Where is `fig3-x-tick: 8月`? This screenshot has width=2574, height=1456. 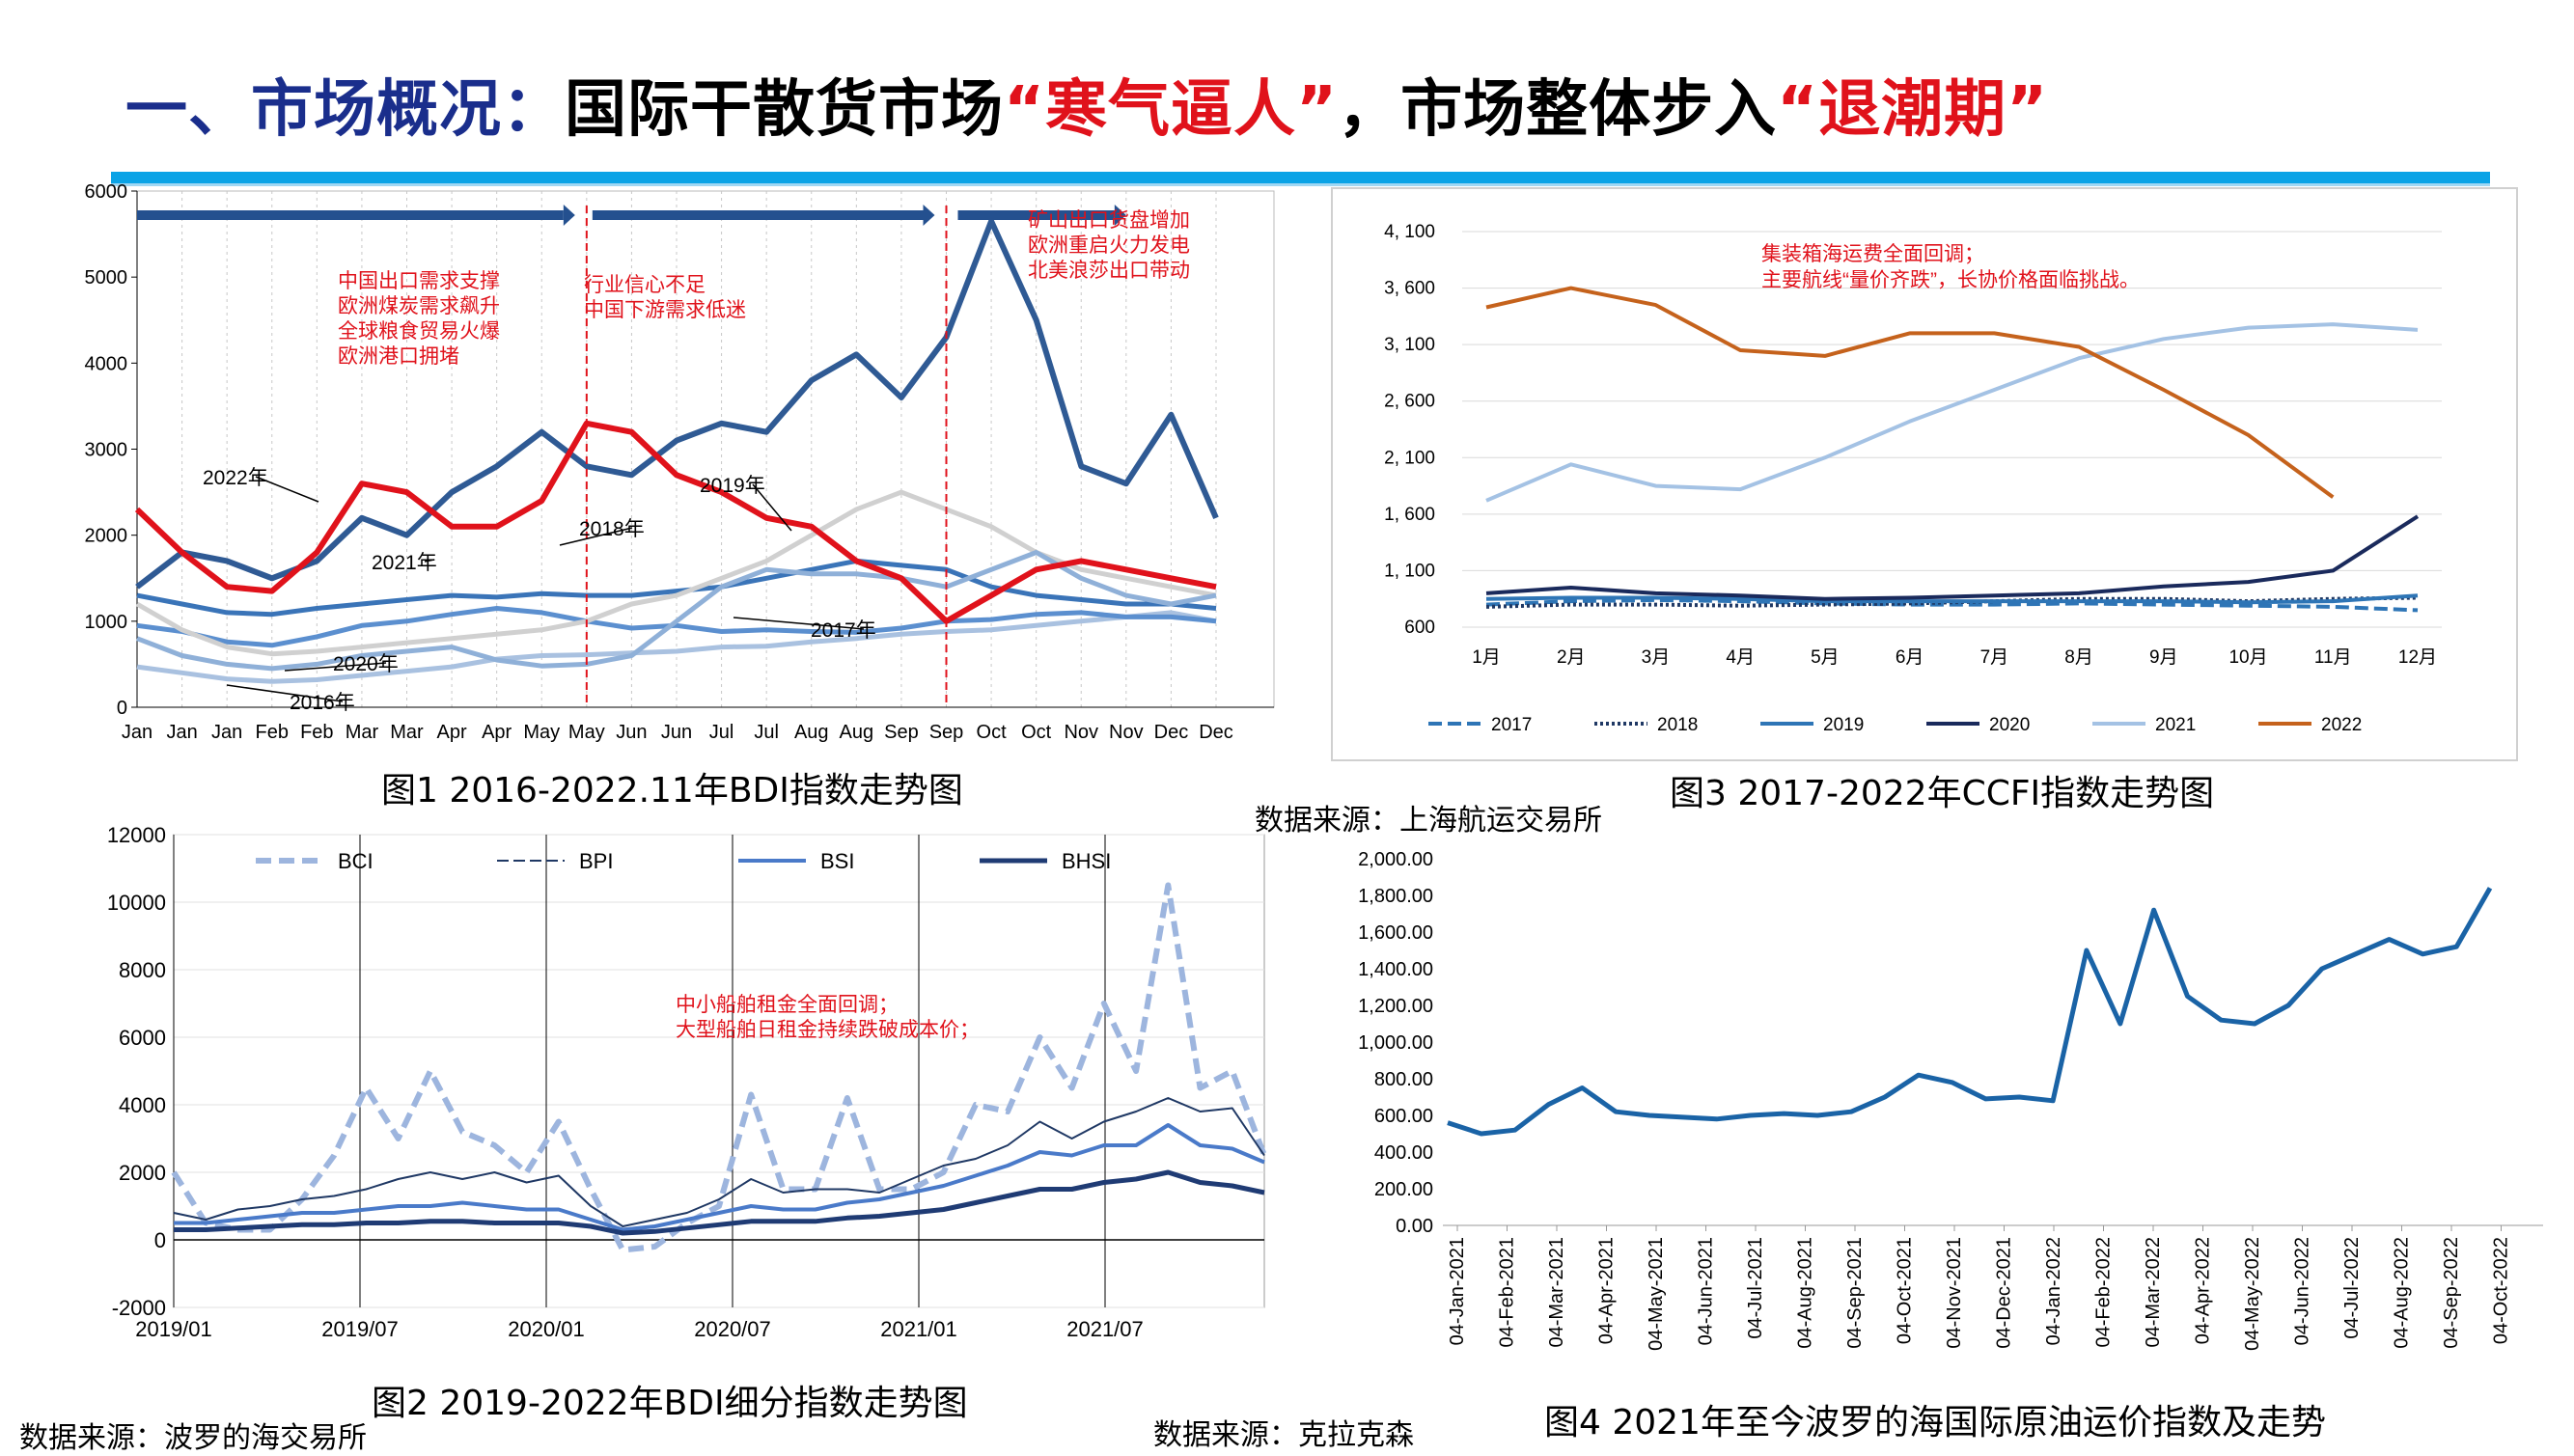 fig3-x-tick: 8月 is located at coordinates (2079, 657).